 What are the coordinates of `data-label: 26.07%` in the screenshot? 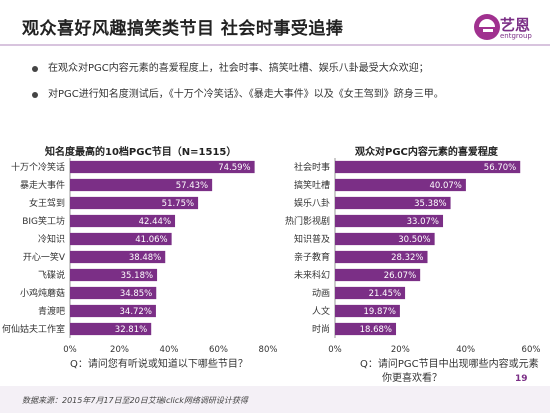 It's located at (400, 276).